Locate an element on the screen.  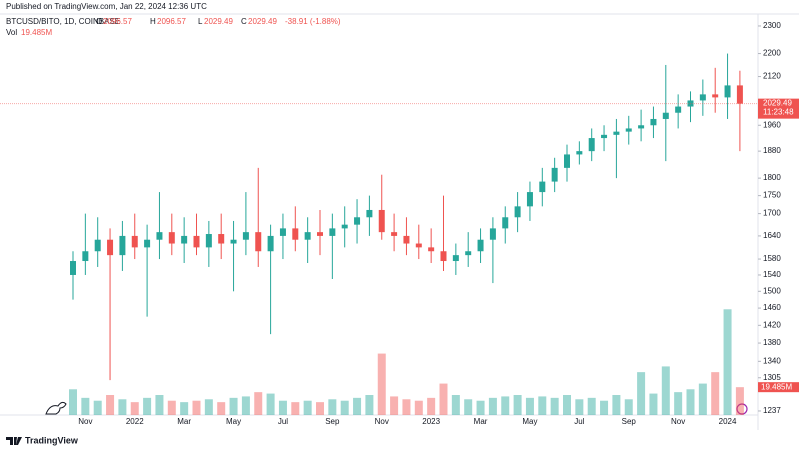
x-tick-label: Sep is located at coordinates (629, 421).